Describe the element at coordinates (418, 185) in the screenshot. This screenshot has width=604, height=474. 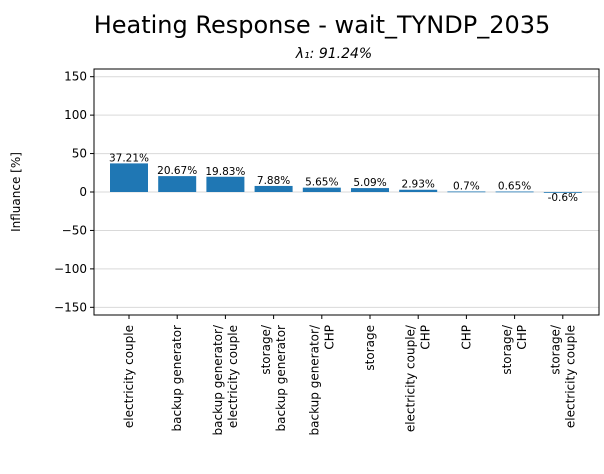
I see `bar-value-label: 2.93%` at that location.